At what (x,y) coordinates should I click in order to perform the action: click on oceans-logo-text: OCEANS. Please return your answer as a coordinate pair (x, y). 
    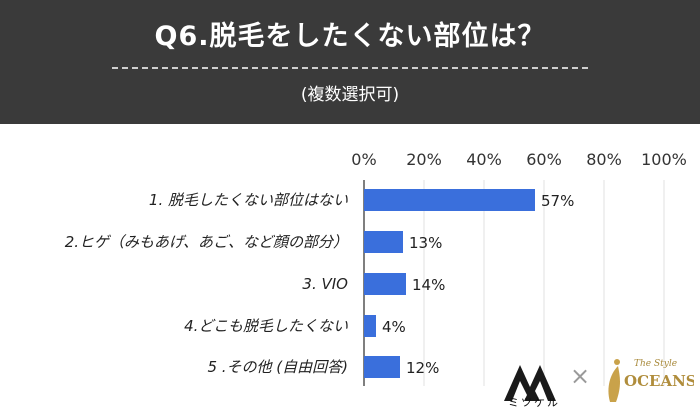
    Looking at the image, I should click on (659, 381).